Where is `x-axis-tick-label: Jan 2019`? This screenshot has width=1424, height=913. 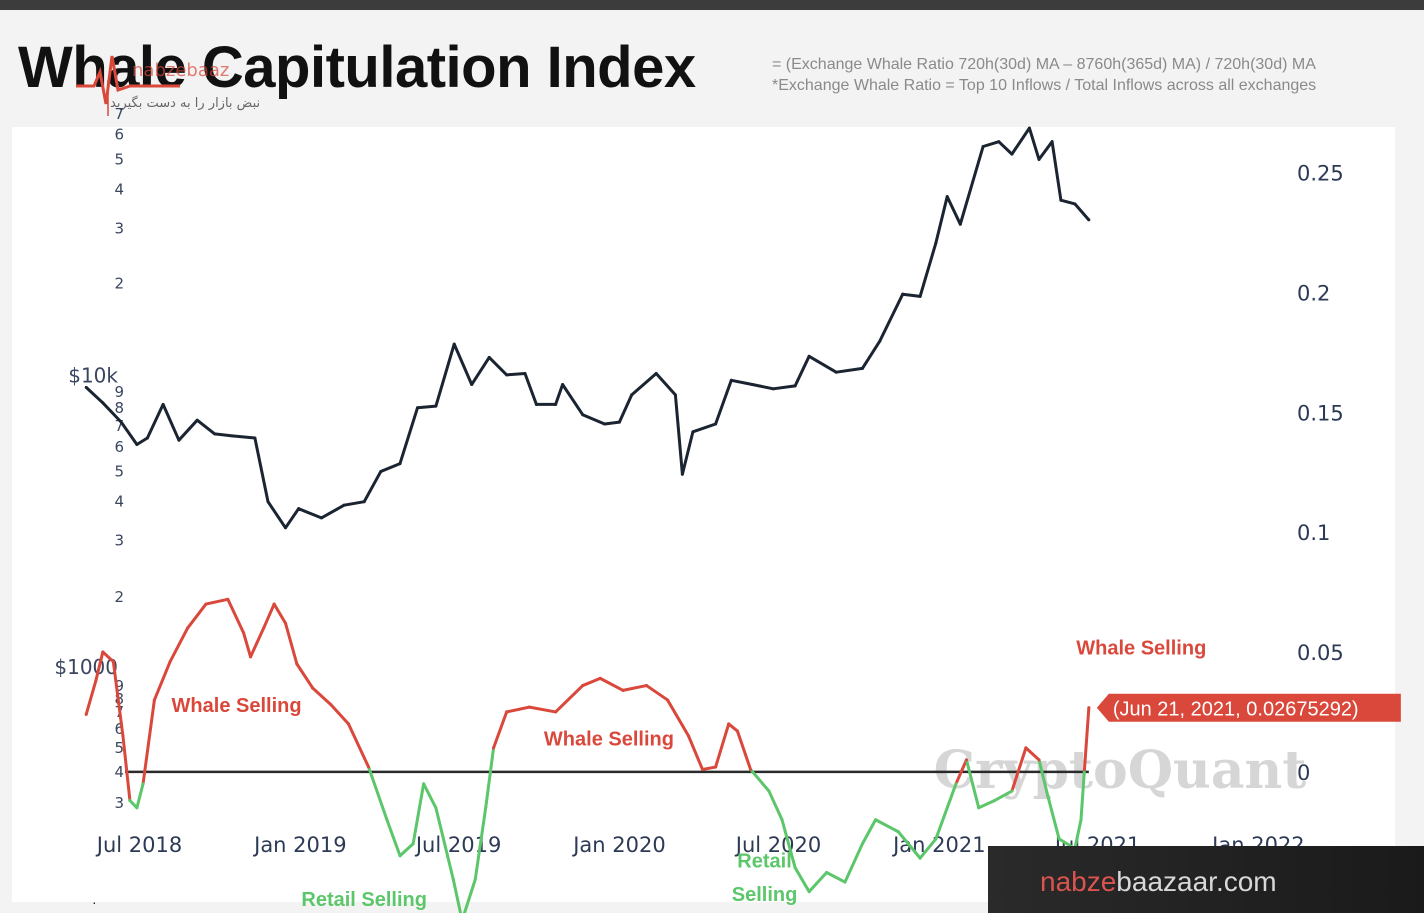
x-axis-tick-label: Jan 2019 is located at coordinates (299, 845).